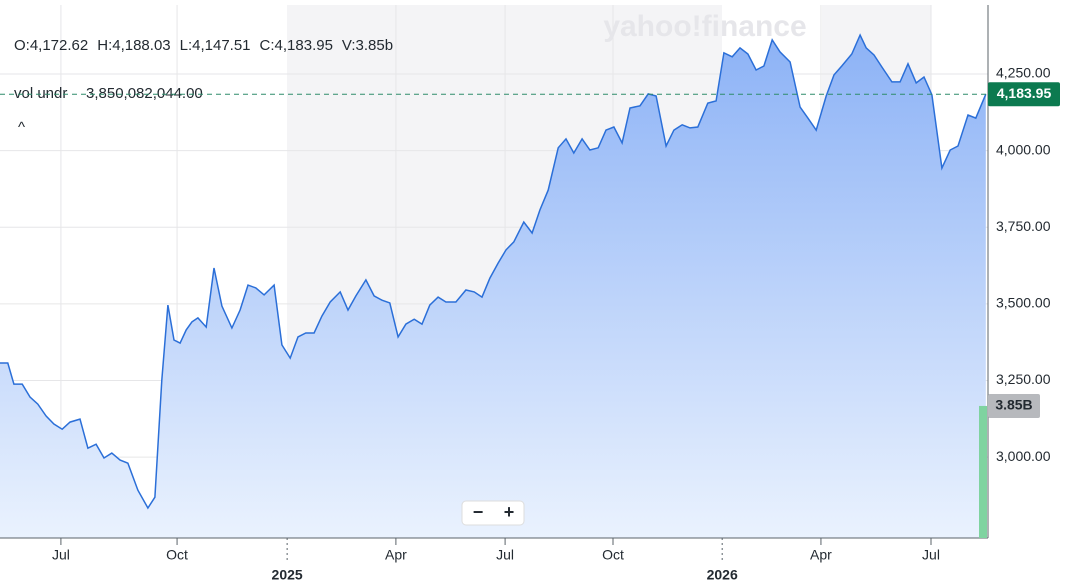  Describe the element at coordinates (1023, 379) in the screenshot. I see `y-tick-label: 3,250.00` at that location.